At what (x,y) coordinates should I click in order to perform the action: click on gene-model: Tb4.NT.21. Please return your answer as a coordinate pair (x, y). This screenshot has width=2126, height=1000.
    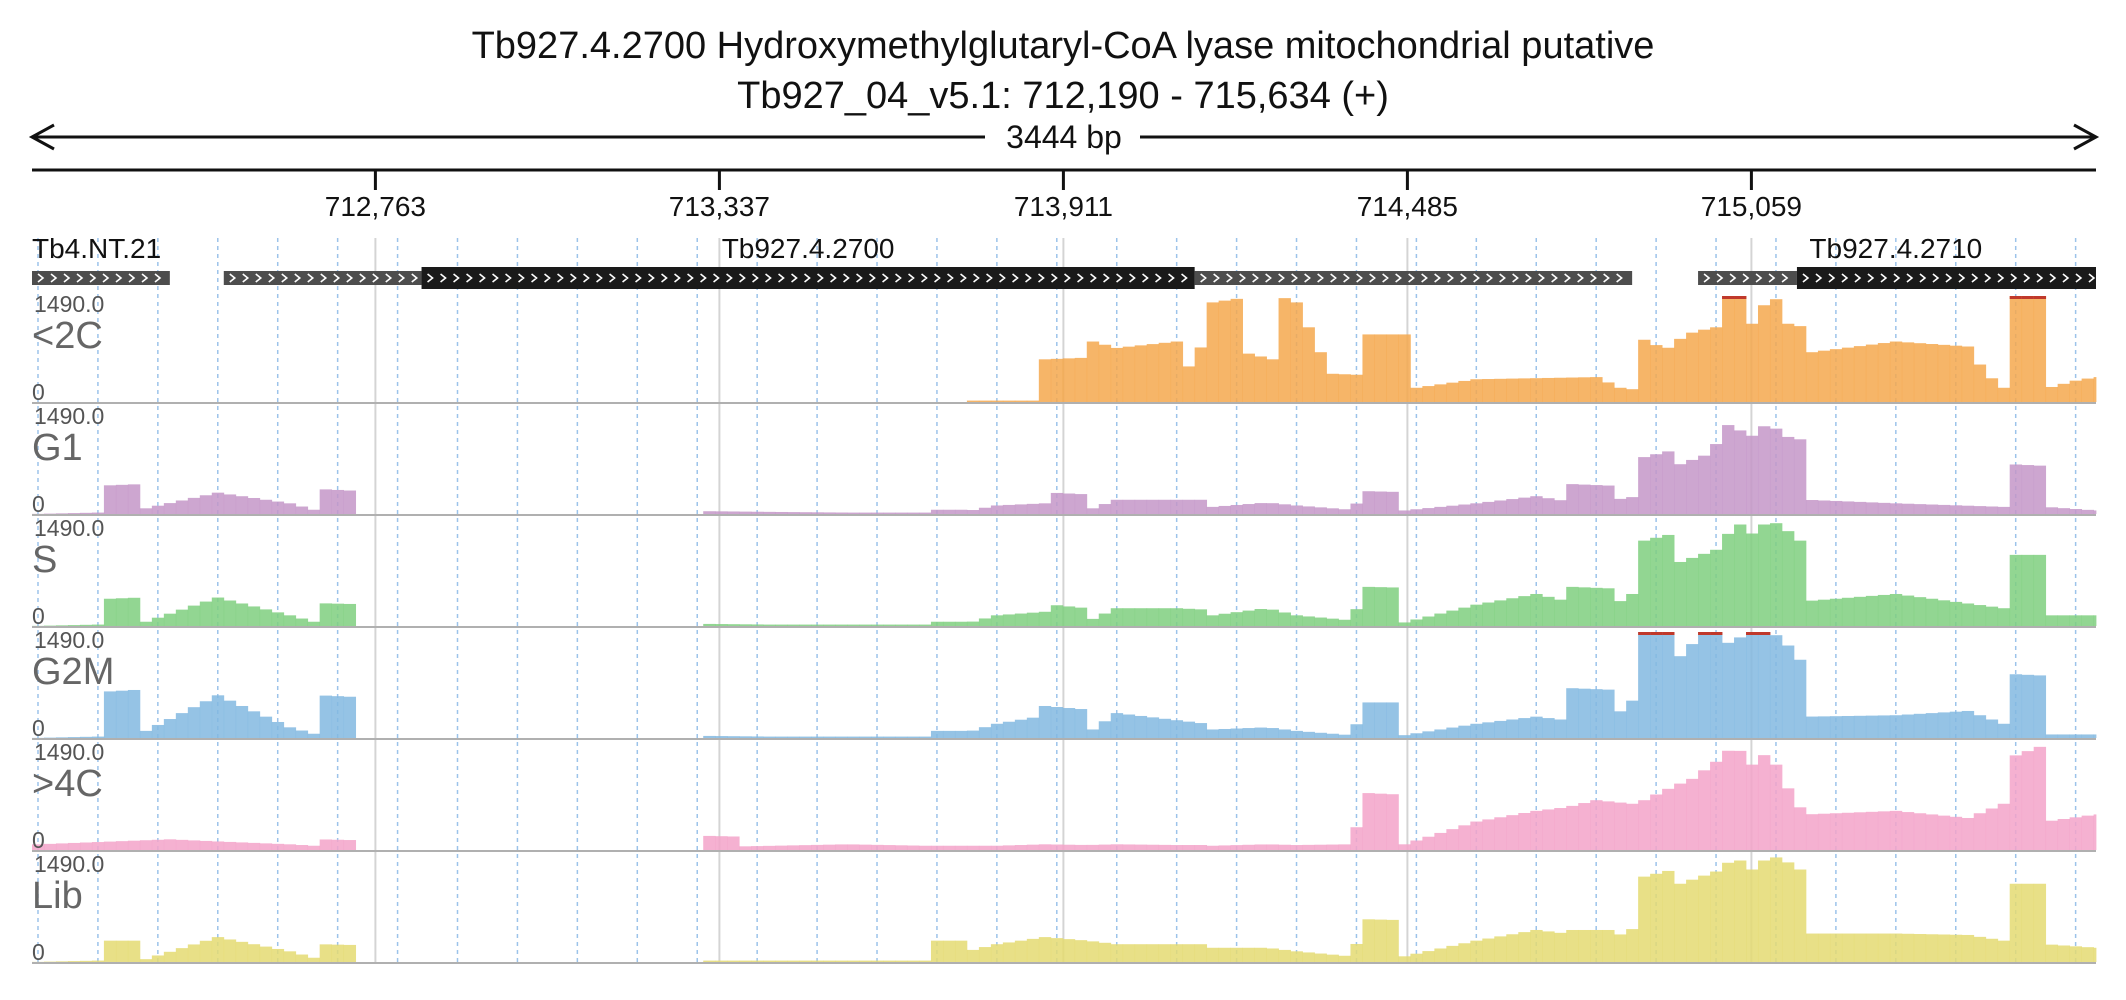
    Looking at the image, I should click on (101, 259).